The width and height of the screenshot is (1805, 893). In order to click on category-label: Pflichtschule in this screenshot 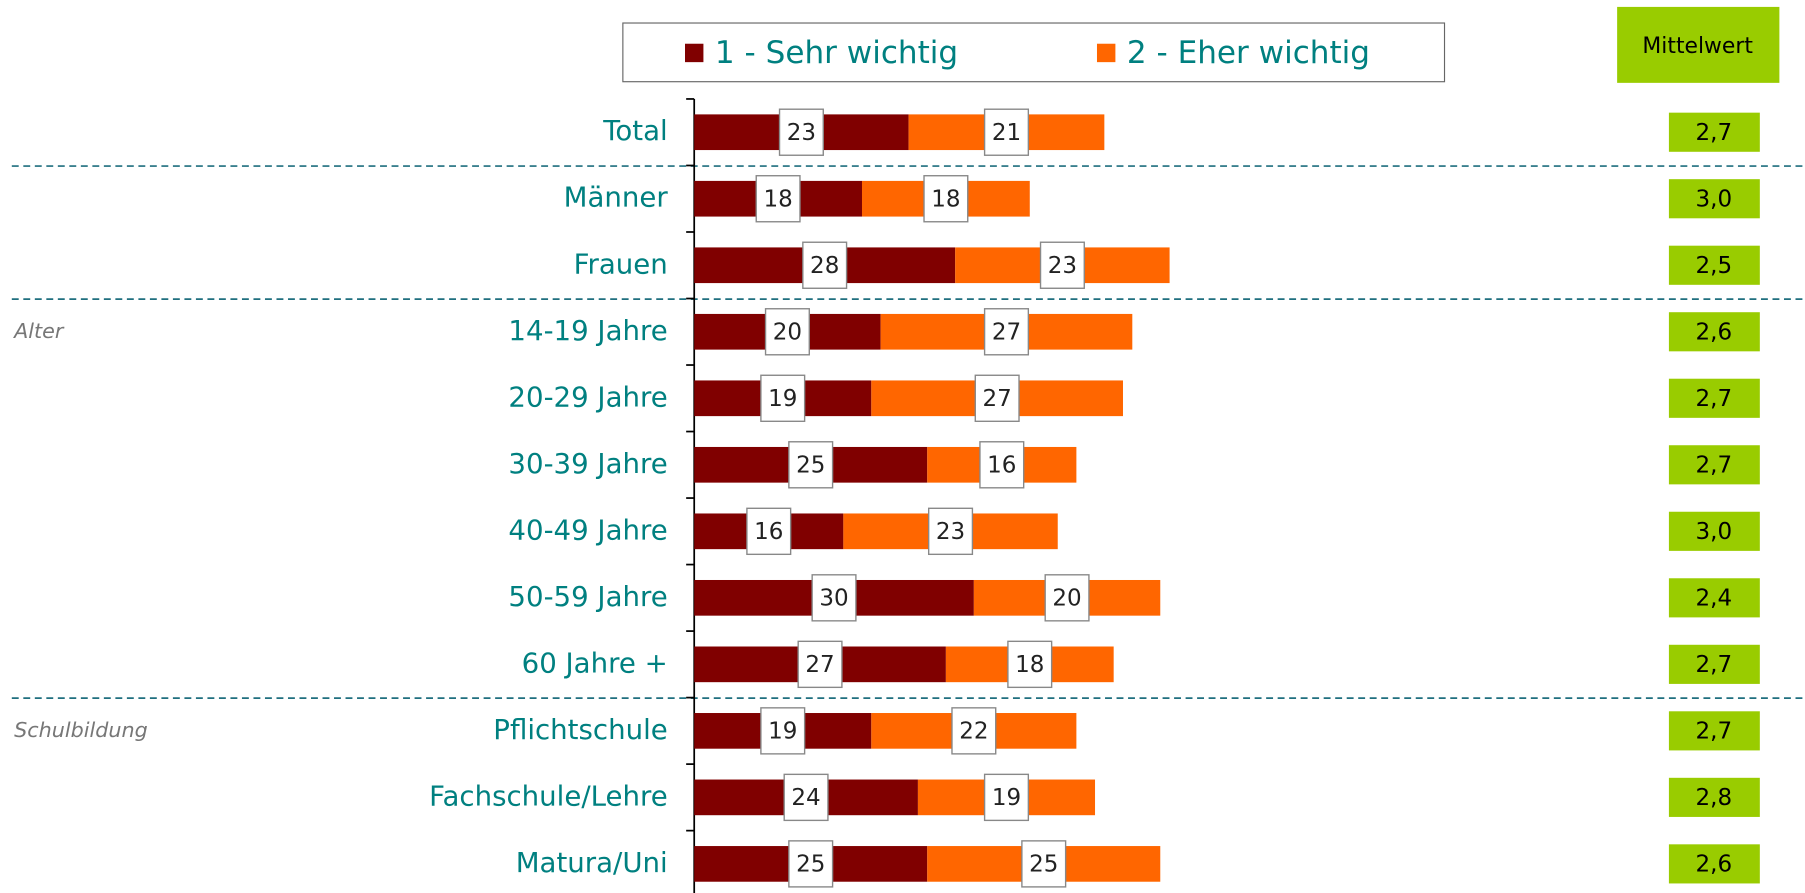, I will do `click(580, 729)`.